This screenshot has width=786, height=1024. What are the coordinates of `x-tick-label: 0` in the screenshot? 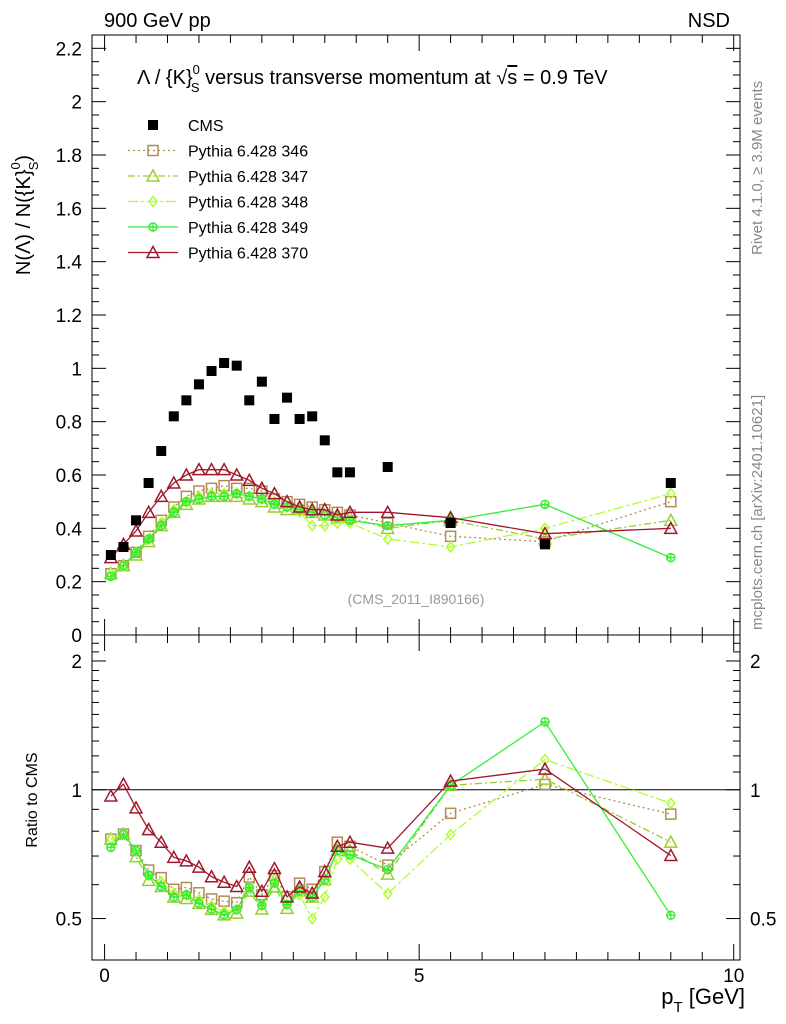 It's located at (104, 976).